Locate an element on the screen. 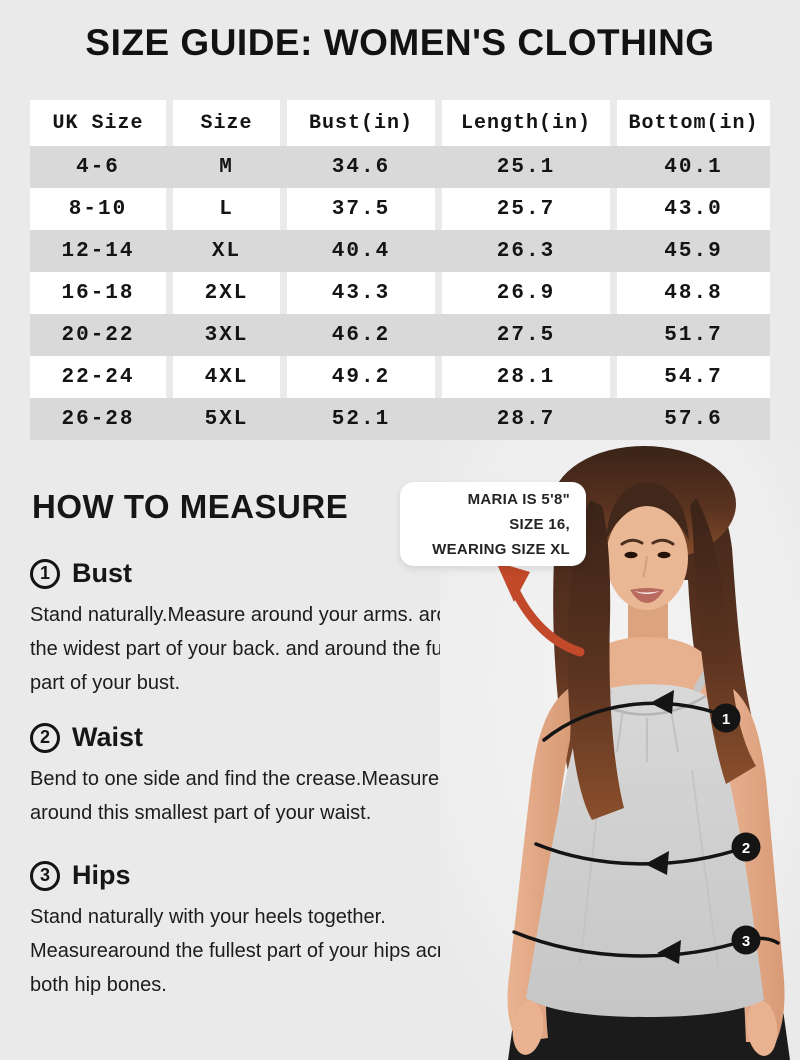 The width and height of the screenshot is (800, 1060). step-heading: 1 Bust is located at coordinates (261, 573).